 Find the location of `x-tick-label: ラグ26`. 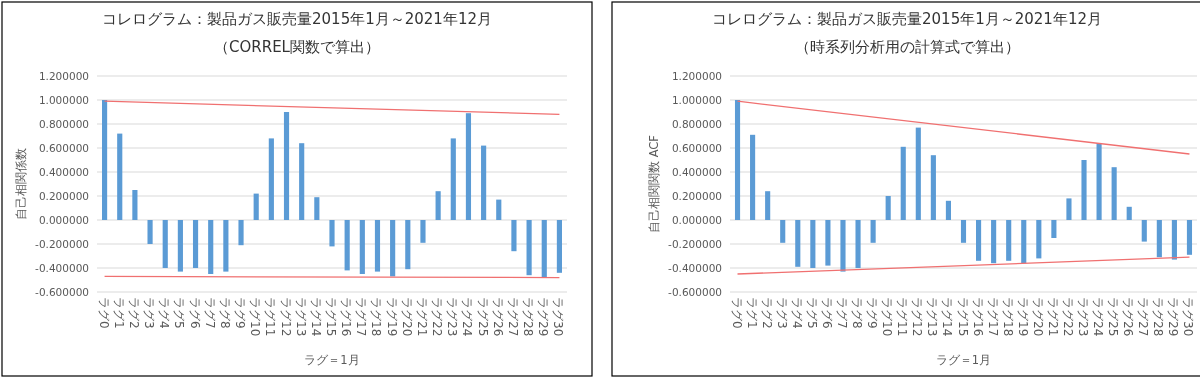

x-tick-label: ラグ26 is located at coordinates (497, 317).